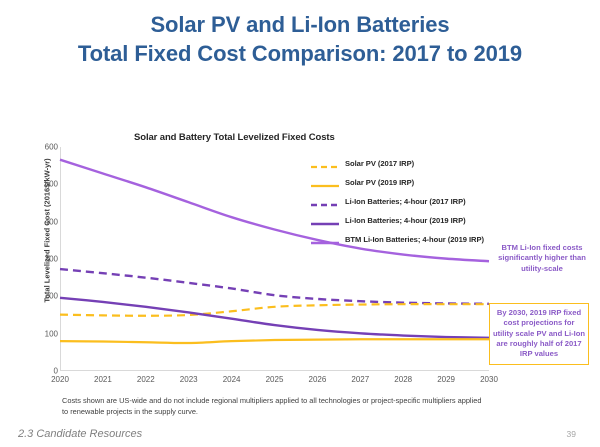 This screenshot has height=447, width=600. I want to click on x-tick-label: 2027, so click(360, 379).